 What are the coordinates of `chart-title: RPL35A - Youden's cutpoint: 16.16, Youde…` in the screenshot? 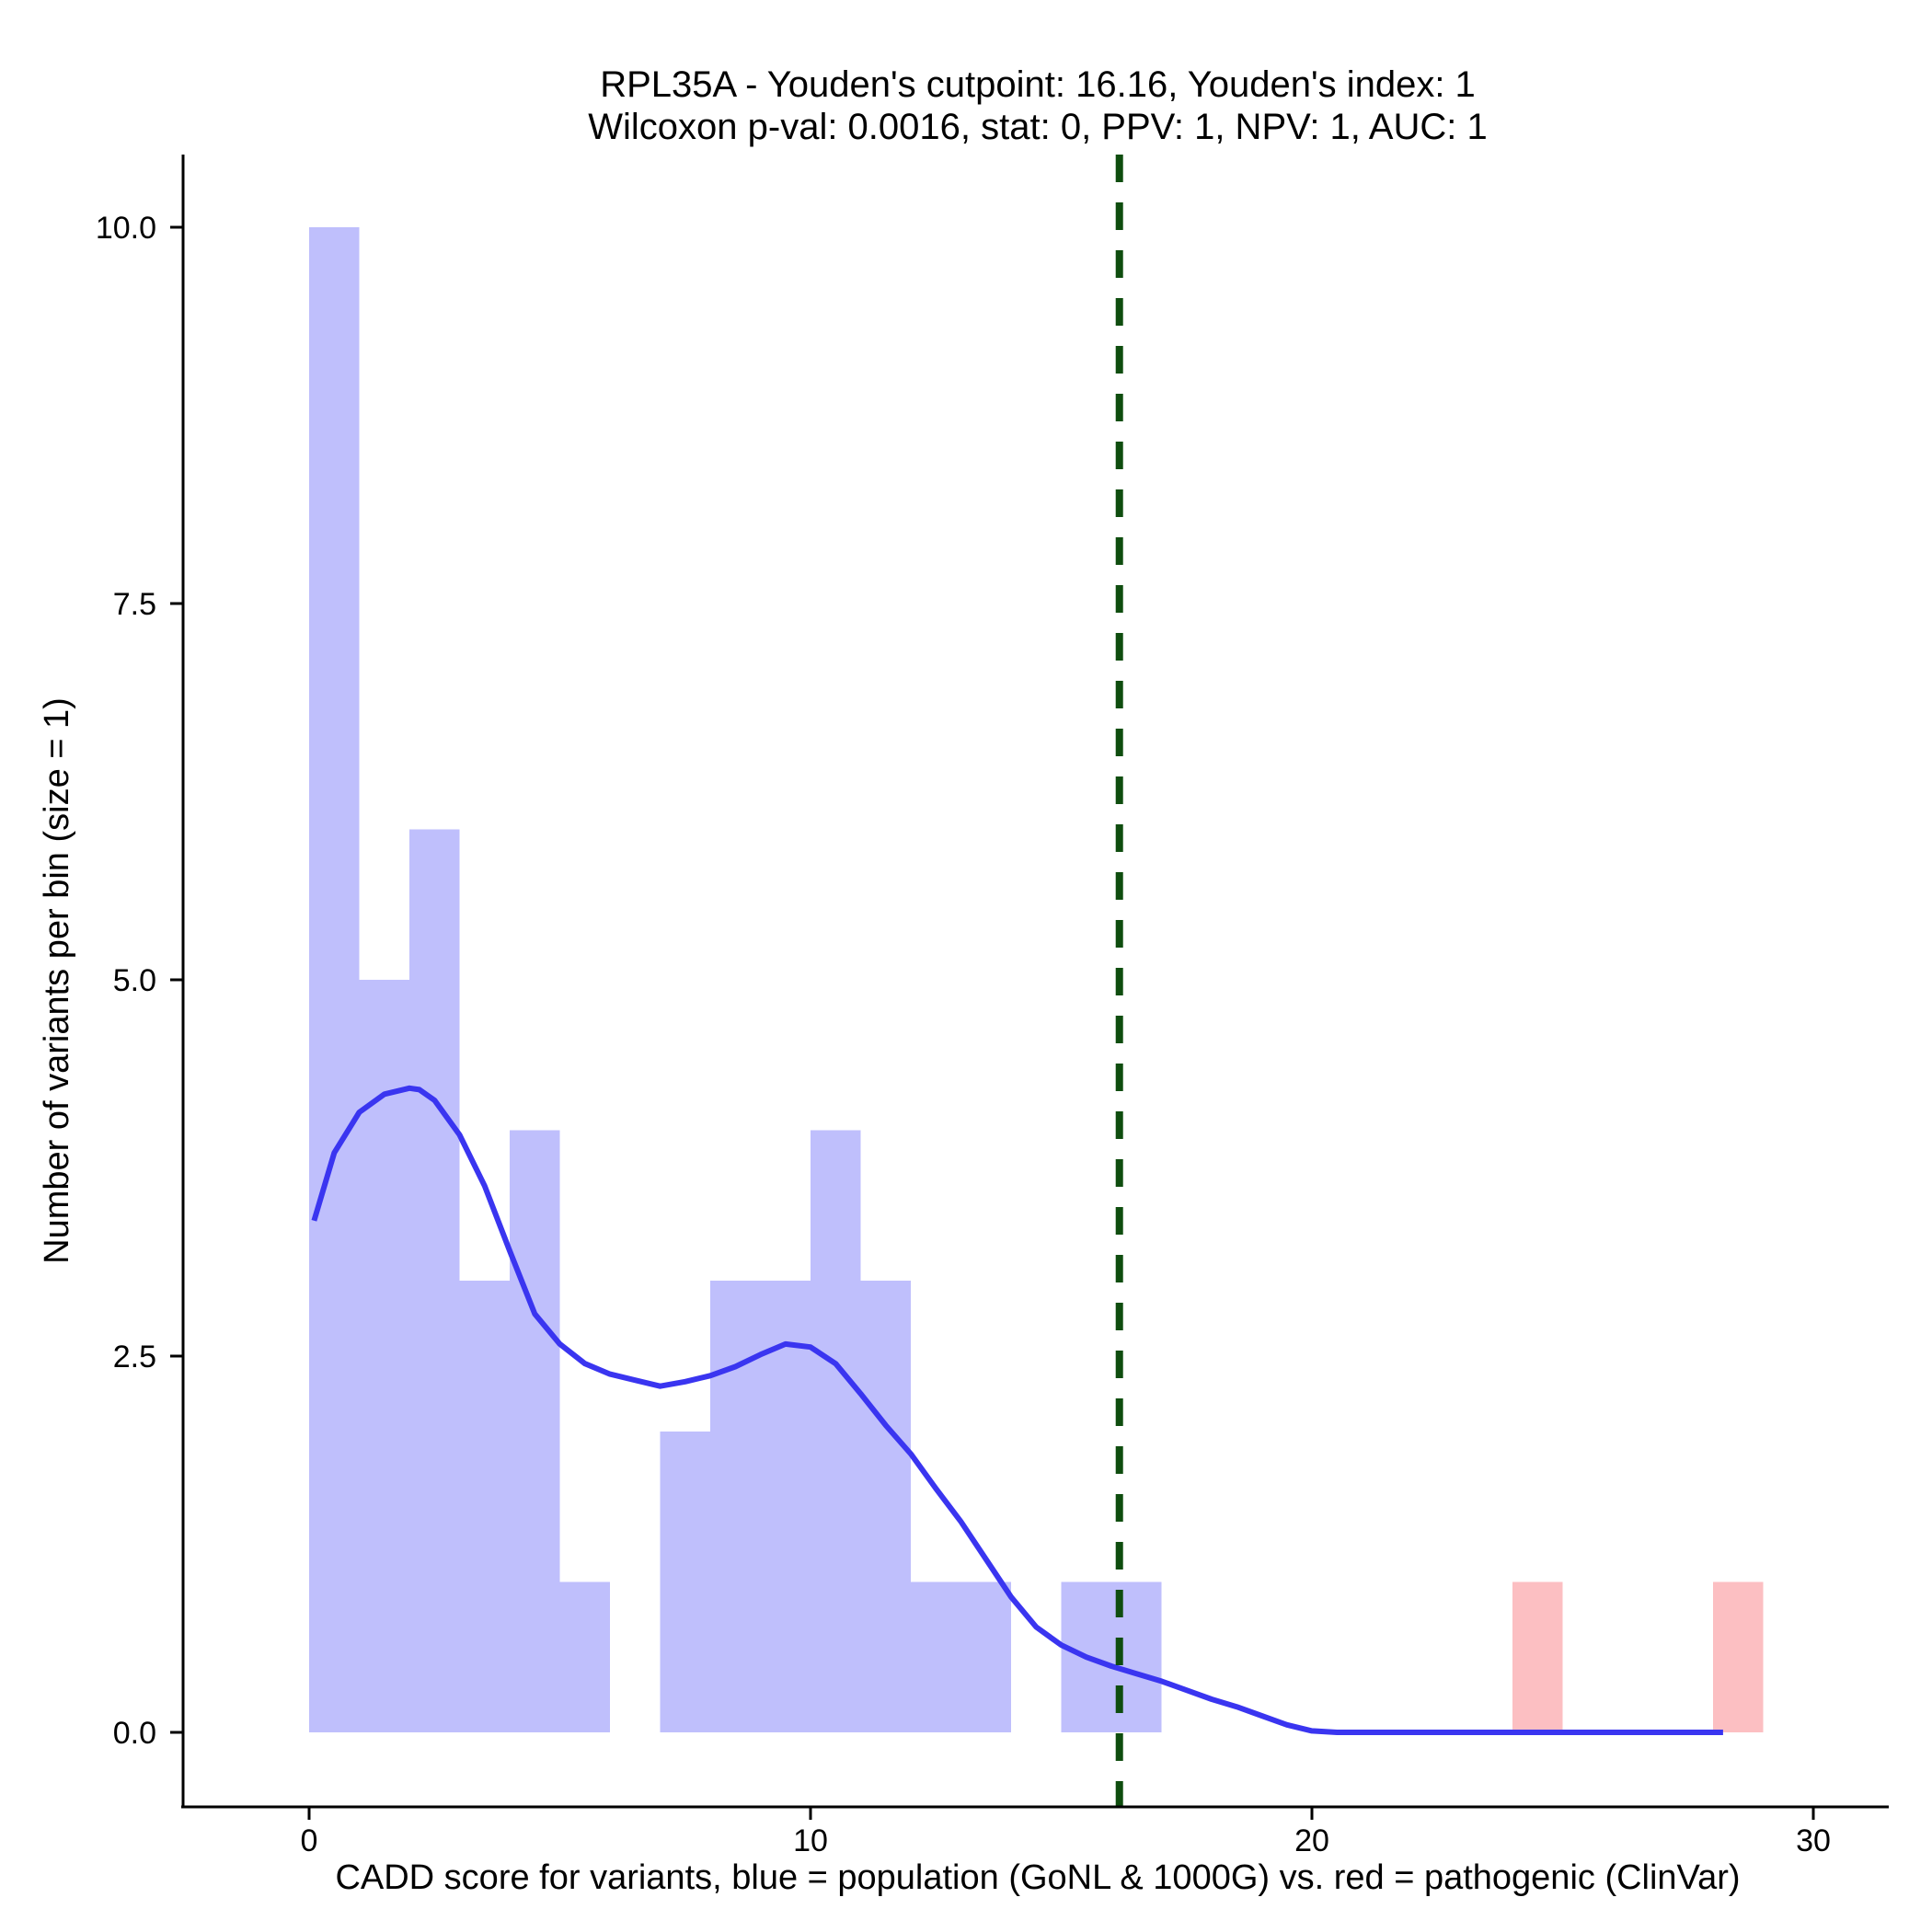 It's located at (1038, 84).